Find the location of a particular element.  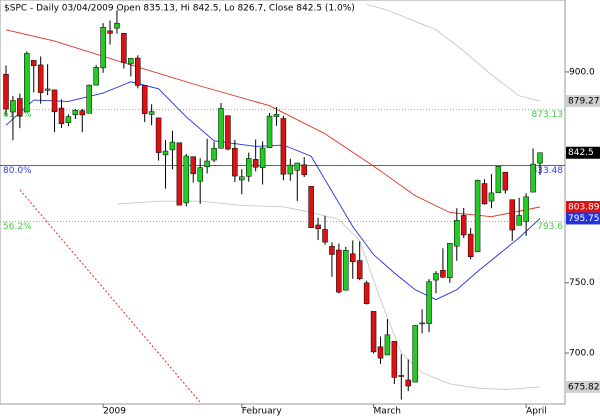

overlay-line is located at coordinates (453, 53).